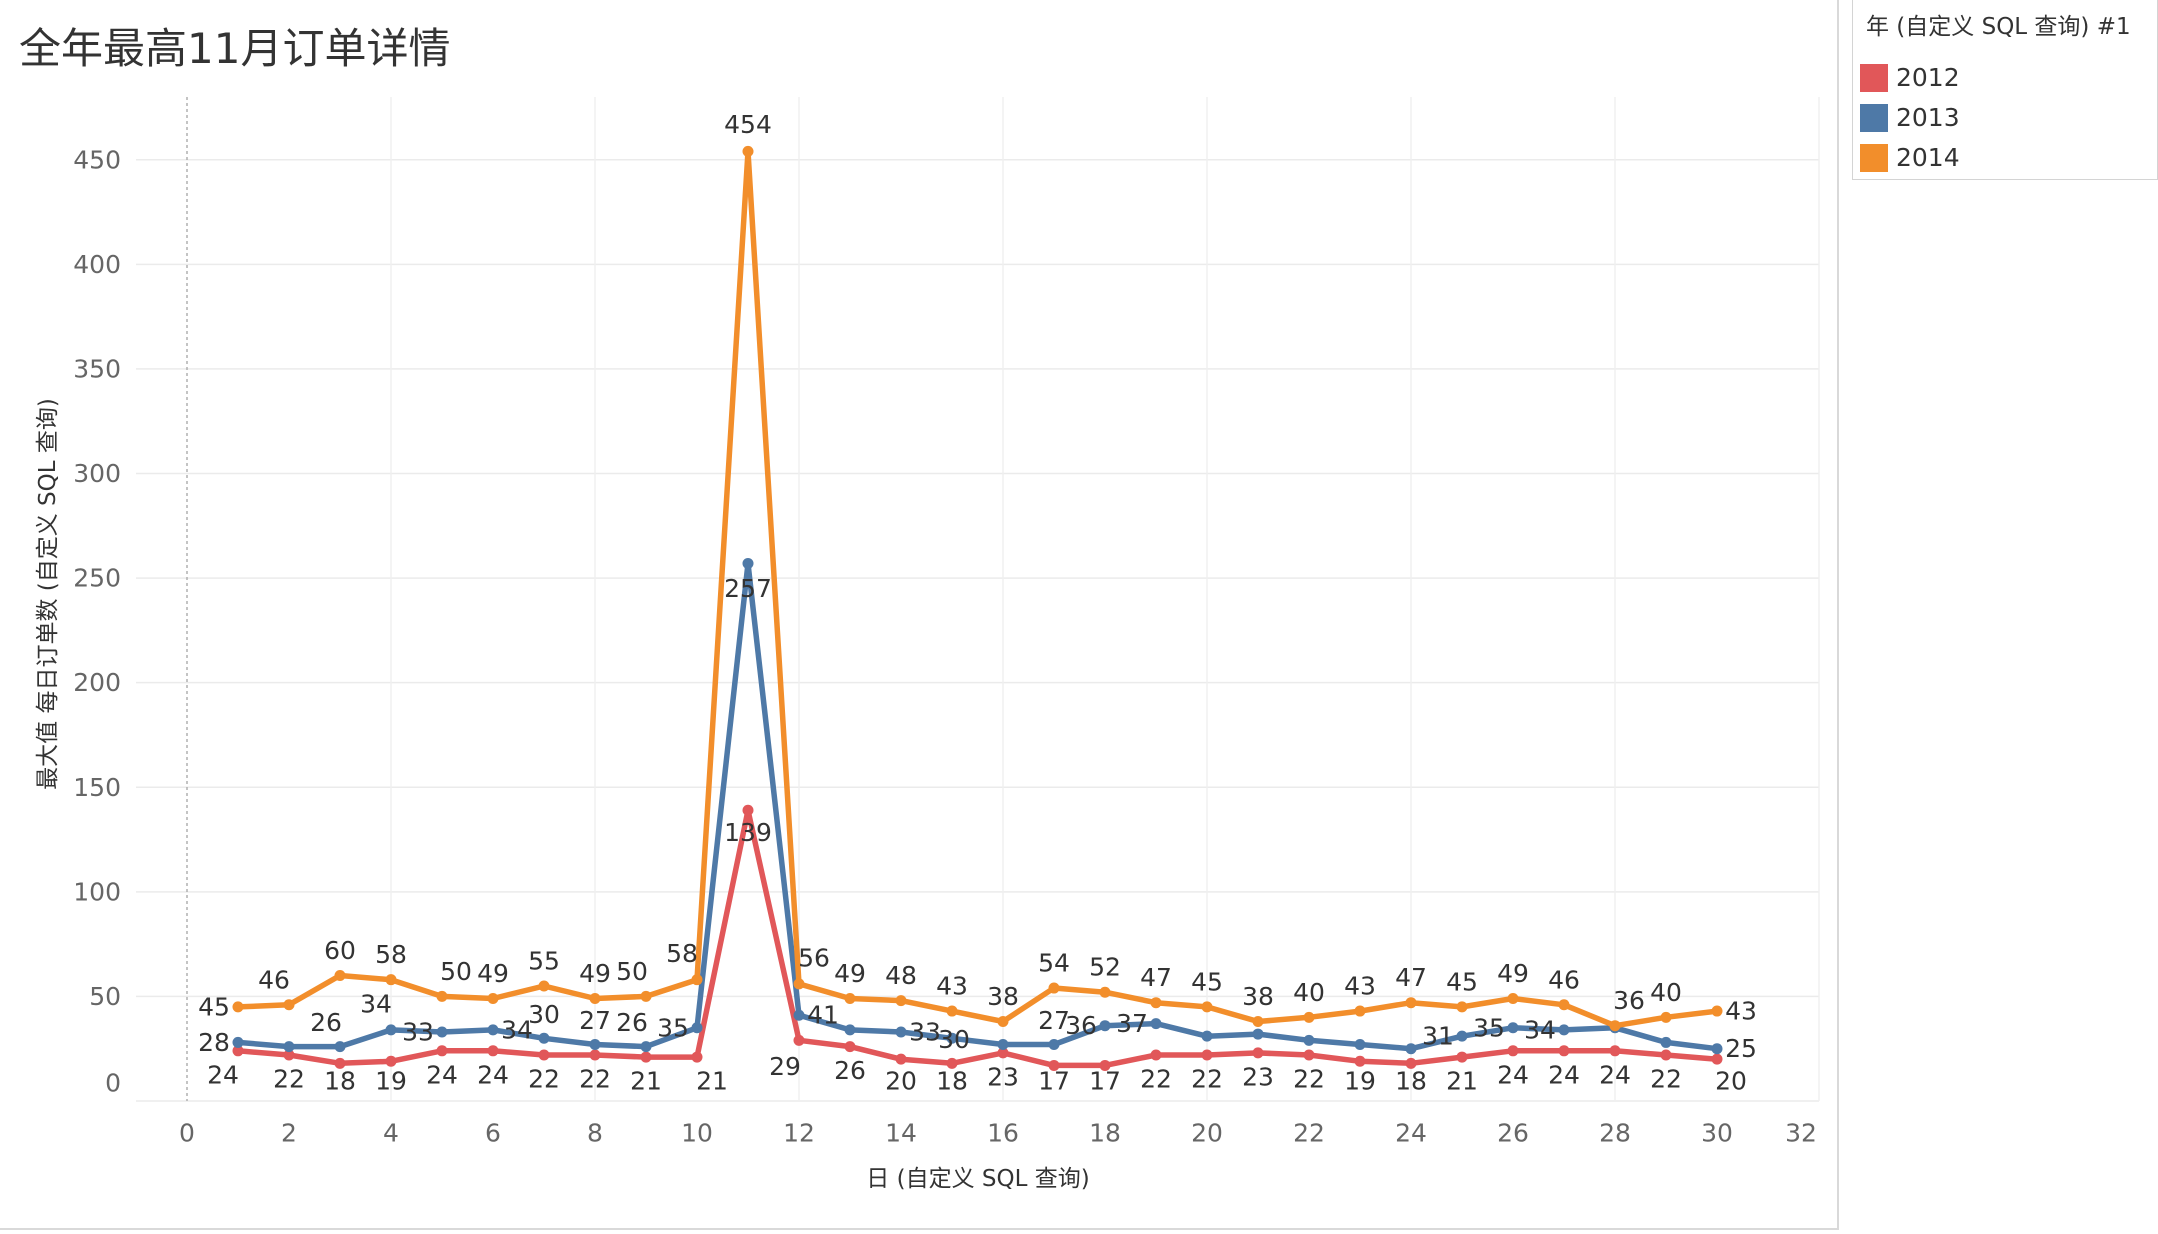  Describe the element at coordinates (1309, 992) in the screenshot. I see `data-label: 40` at that location.